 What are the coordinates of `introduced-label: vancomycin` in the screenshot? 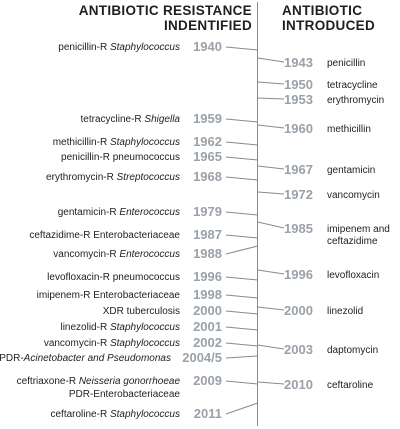 It's located at (353, 195).